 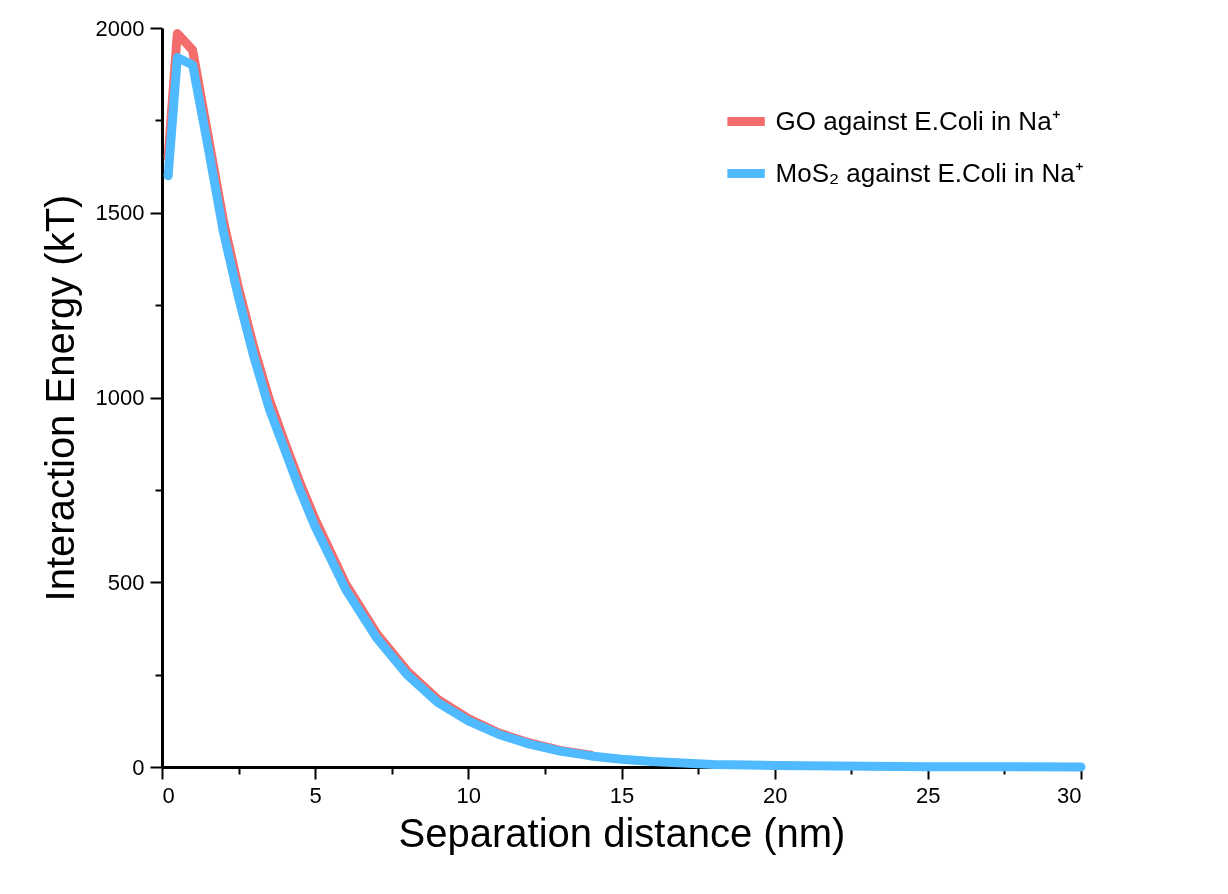 What do you see at coordinates (59, 398) in the screenshot?
I see `y-axis-title: Interaction Energy (kT)` at bounding box center [59, 398].